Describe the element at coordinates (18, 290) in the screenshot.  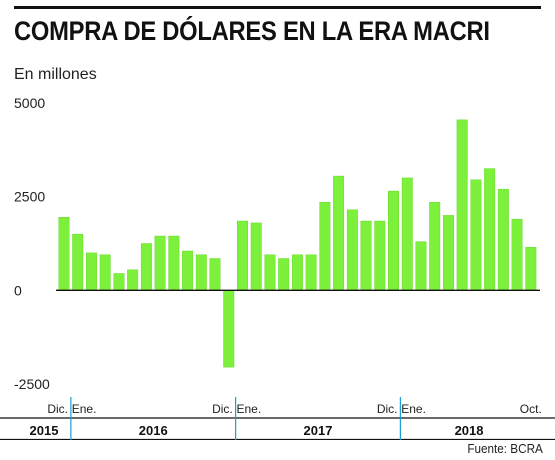
I see `y-tick-label: 0` at that location.